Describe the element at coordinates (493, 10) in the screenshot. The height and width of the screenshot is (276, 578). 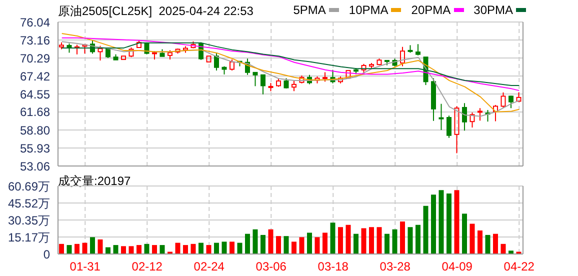
I see `legend-label: 30PMA` at that location.